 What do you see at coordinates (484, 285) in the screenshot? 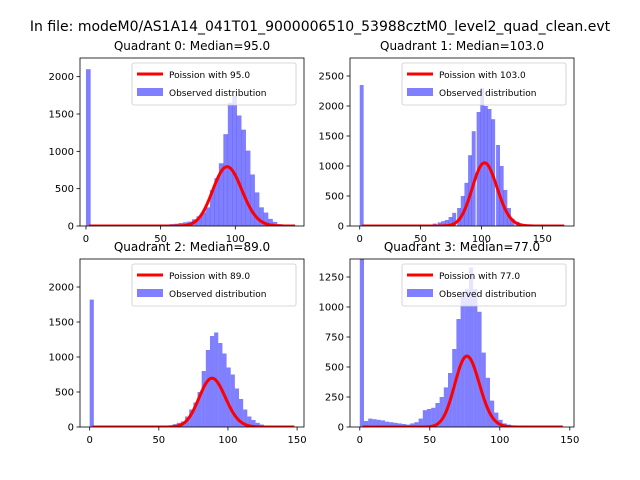
I see `legend: Poission with 77.0 Observed distribution` at bounding box center [484, 285].